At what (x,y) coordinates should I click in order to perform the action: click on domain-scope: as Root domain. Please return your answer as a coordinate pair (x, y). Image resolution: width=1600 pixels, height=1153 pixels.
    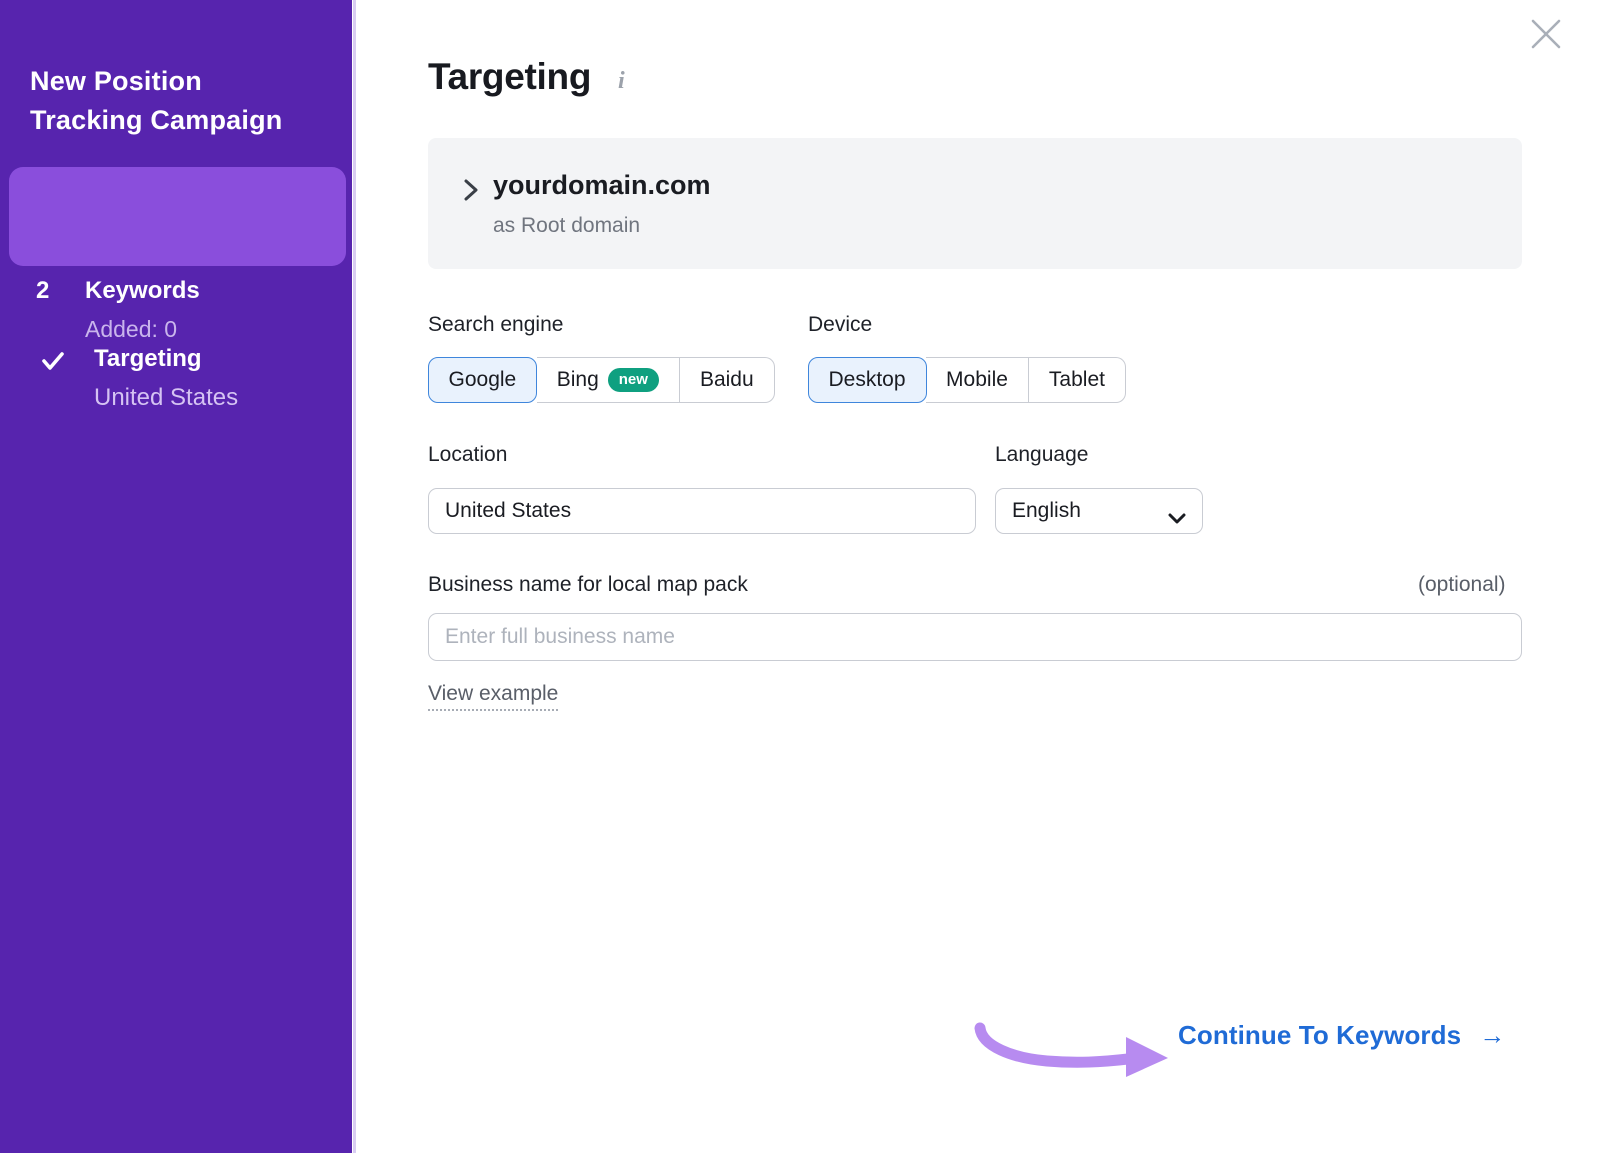
    Looking at the image, I should click on (567, 225).